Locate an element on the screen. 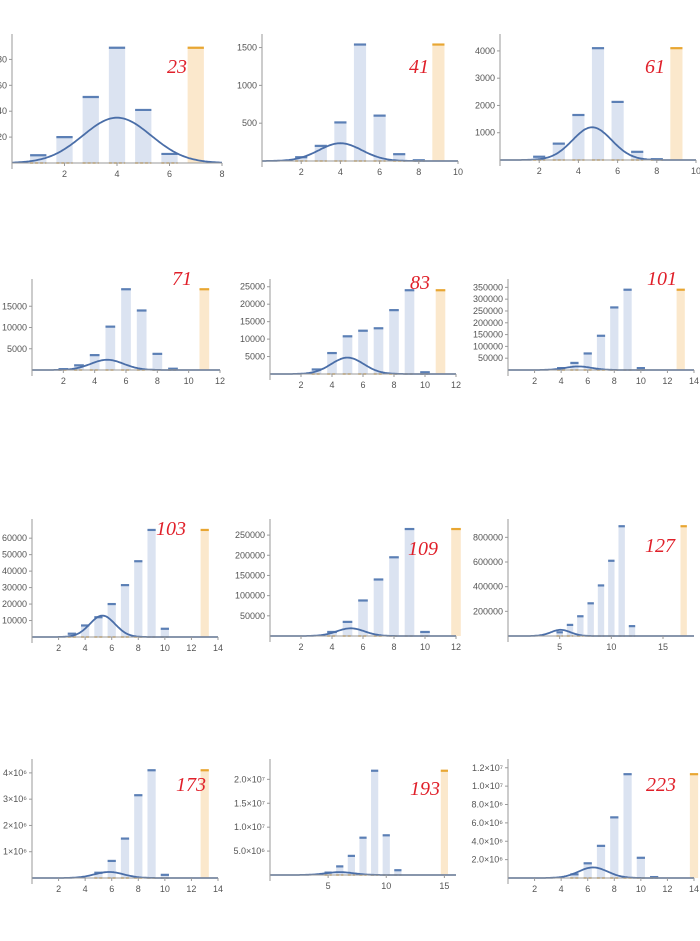  x-tick-label-103-10: 10 is located at coordinates (165, 648).